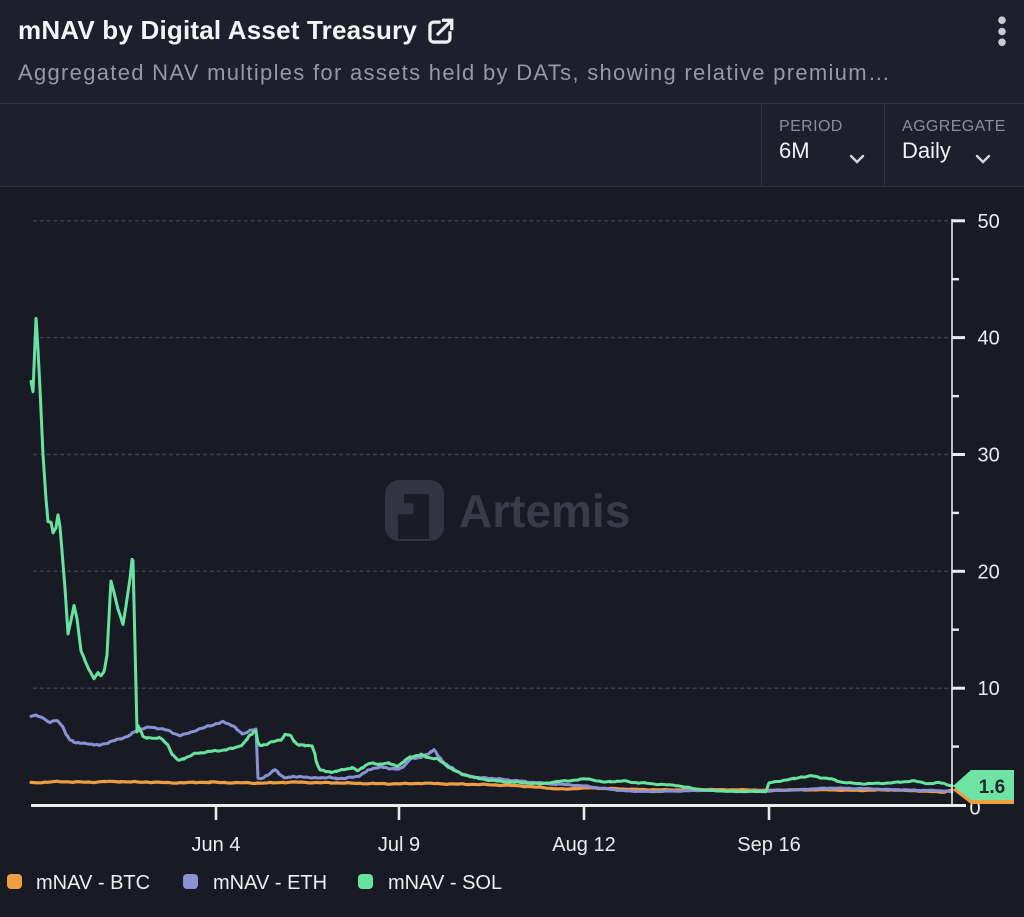 This screenshot has width=1024, height=917. Describe the element at coordinates (975, 809) in the screenshot. I see `svg-text: 0` at that location.